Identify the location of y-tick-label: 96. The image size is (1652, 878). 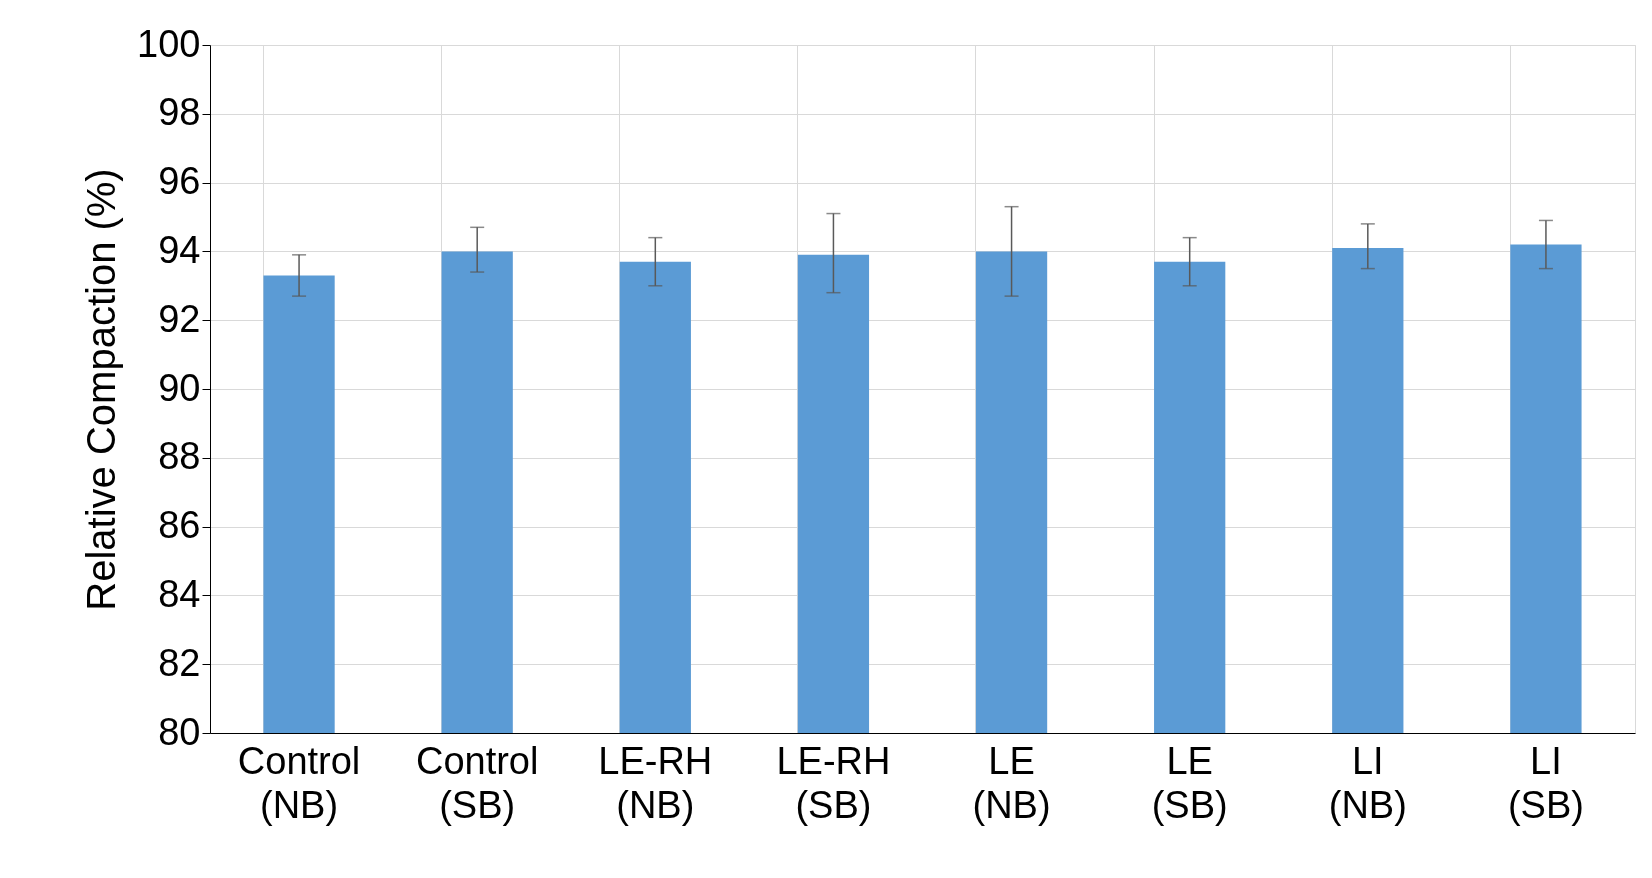
(179, 181).